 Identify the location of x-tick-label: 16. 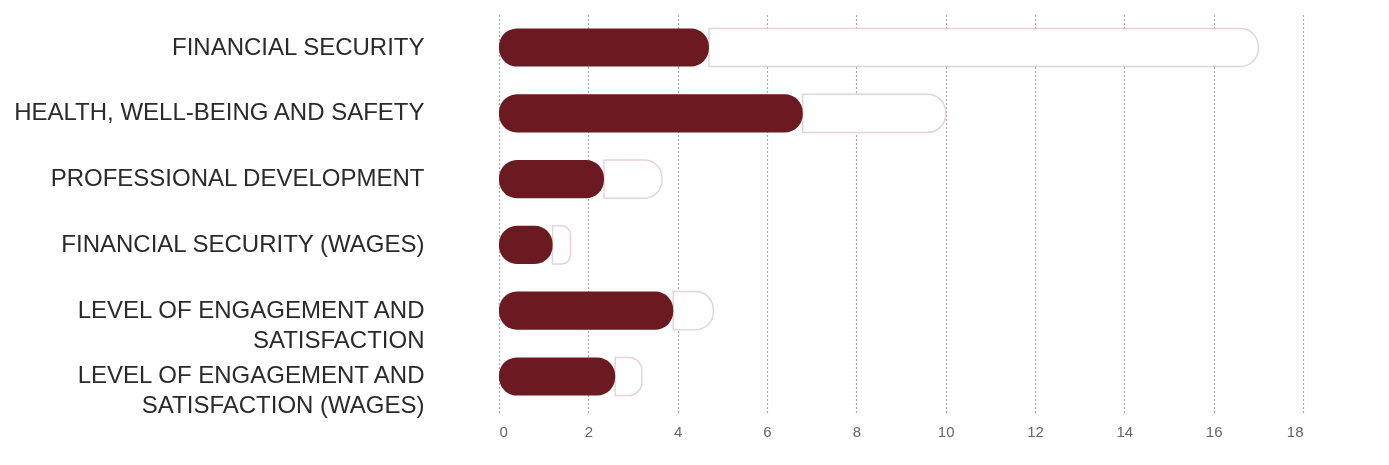
(1214, 431).